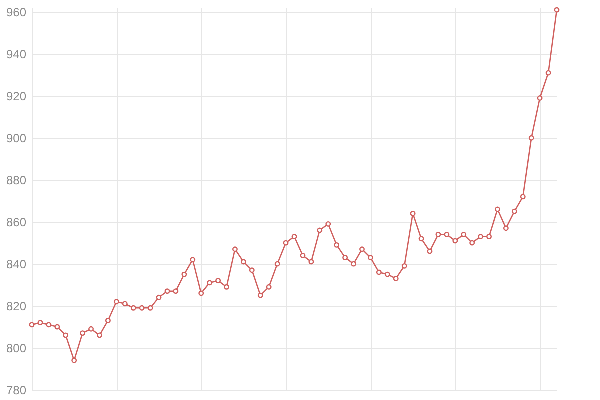 The image size is (600, 400). Describe the element at coordinates (16, 349) in the screenshot. I see `y-tick-label: 800` at that location.